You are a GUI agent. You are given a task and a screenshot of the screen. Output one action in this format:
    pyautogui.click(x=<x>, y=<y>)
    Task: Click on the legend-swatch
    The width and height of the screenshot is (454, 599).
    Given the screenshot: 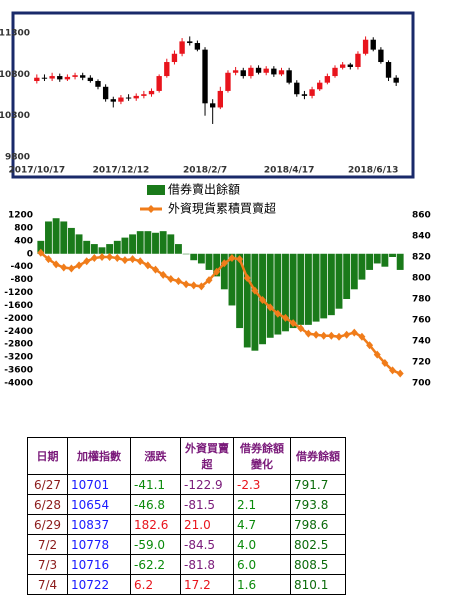 What is the action you would take?
    pyautogui.click(x=156, y=190)
    